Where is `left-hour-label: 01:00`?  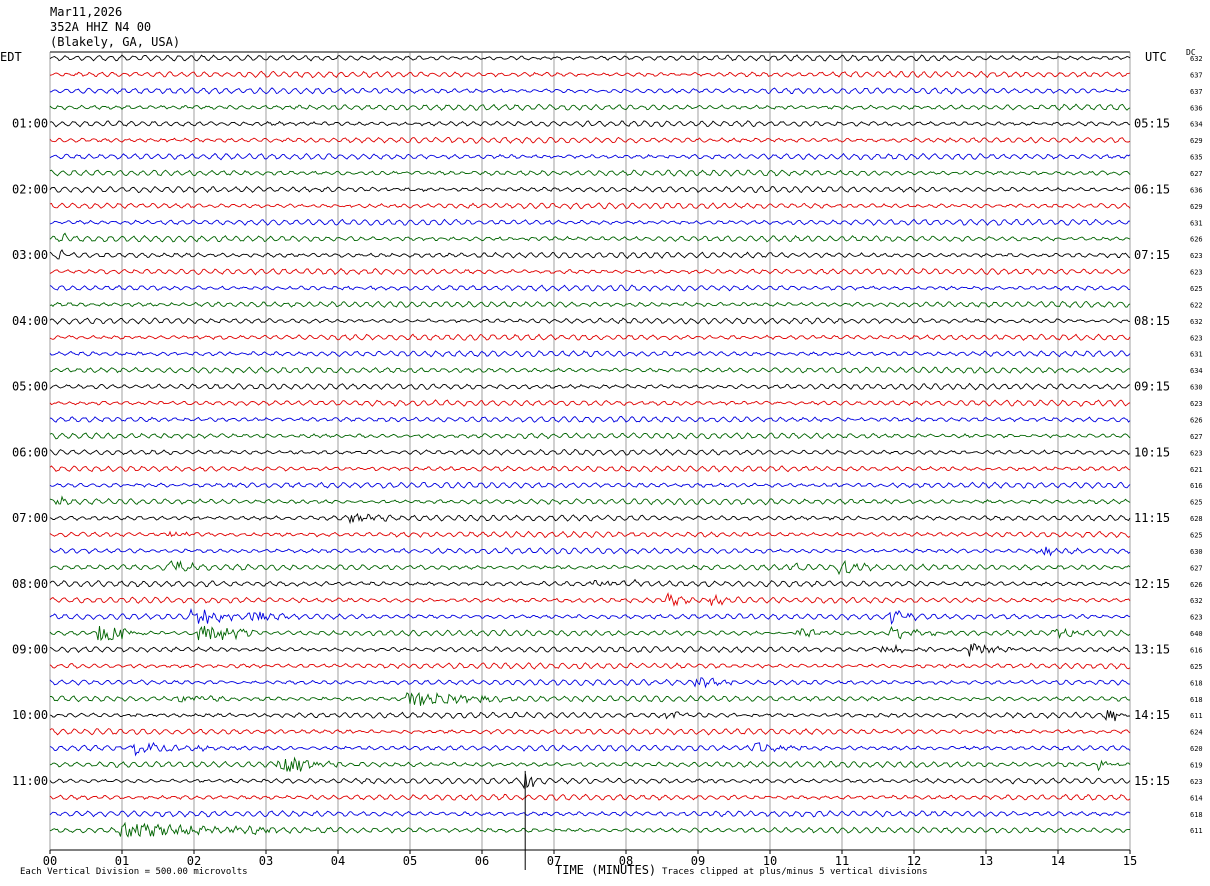 left-hour-label: 01:00 is located at coordinates (30, 124).